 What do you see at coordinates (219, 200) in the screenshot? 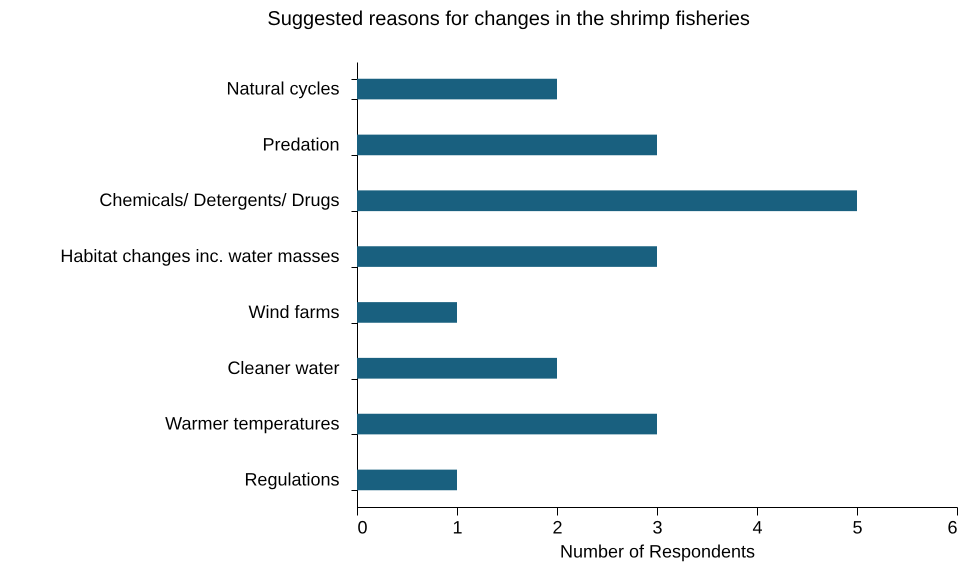
I see `y-tick-label: Chemicals/ Detergents/ Drugs` at bounding box center [219, 200].